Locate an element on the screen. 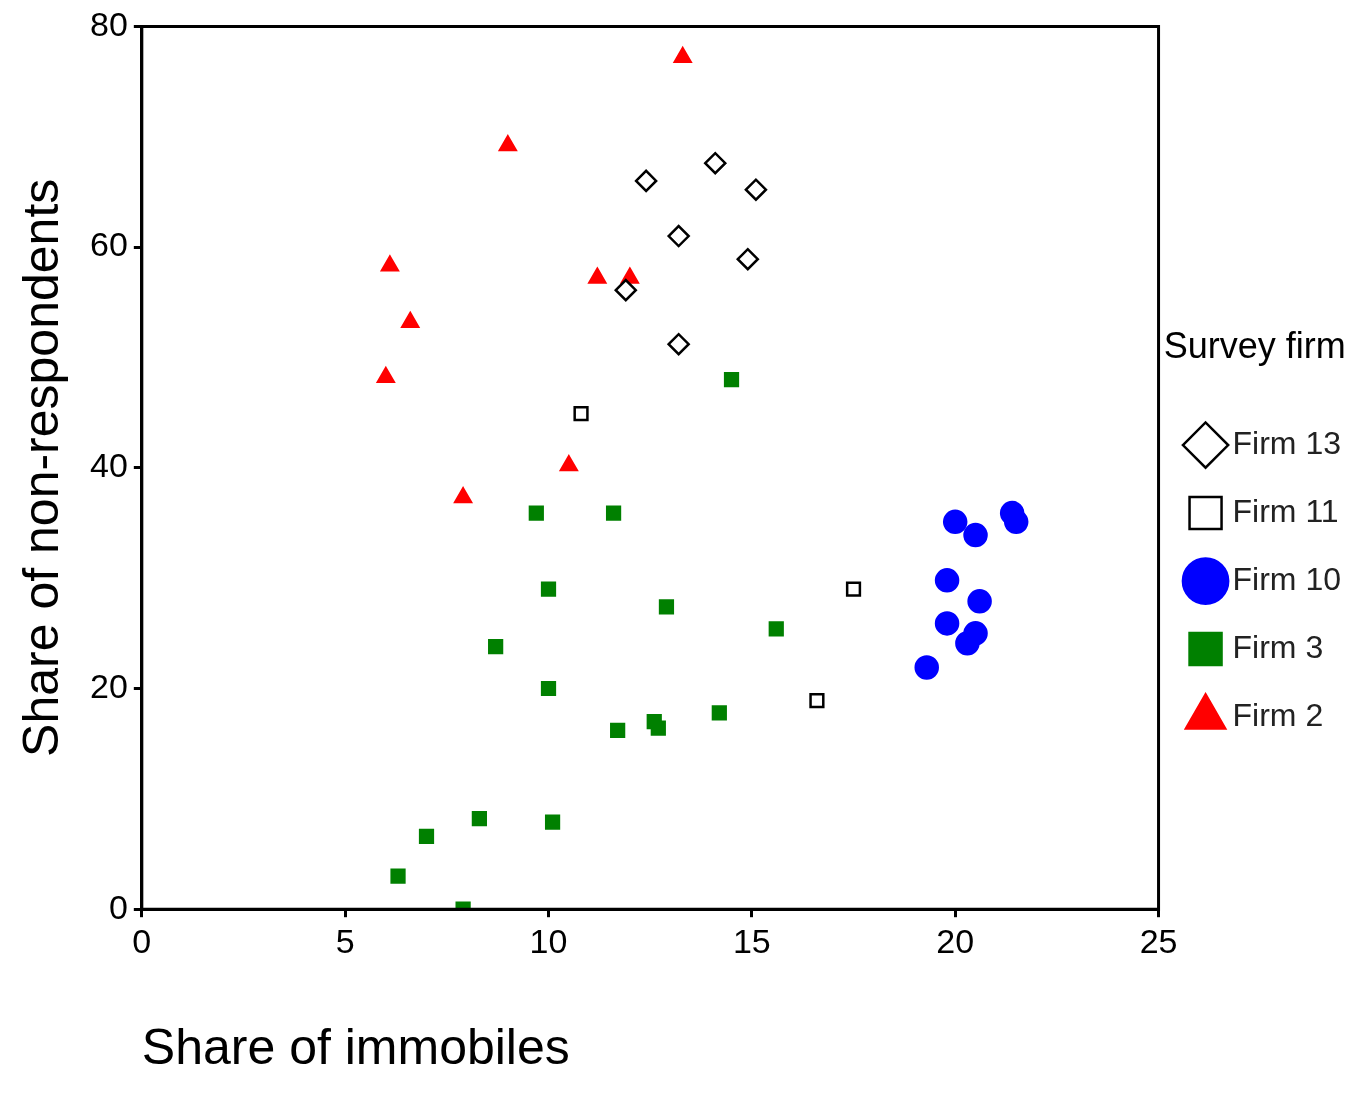 The width and height of the screenshot is (1361, 1094). legend-label: Firm 3 is located at coordinates (1278, 646).